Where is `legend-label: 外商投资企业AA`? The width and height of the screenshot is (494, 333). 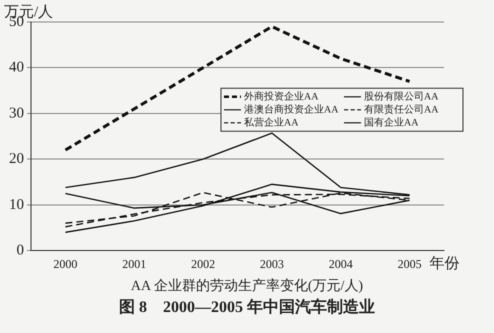 legend-label: 外商投资企业AA is located at coordinates (282, 96).